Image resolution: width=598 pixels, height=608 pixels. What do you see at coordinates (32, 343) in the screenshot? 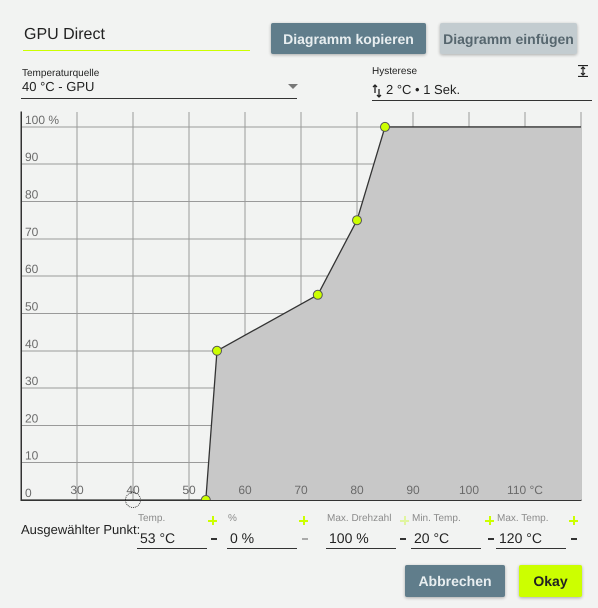
I see `y-tick-label: 40` at bounding box center [32, 343].